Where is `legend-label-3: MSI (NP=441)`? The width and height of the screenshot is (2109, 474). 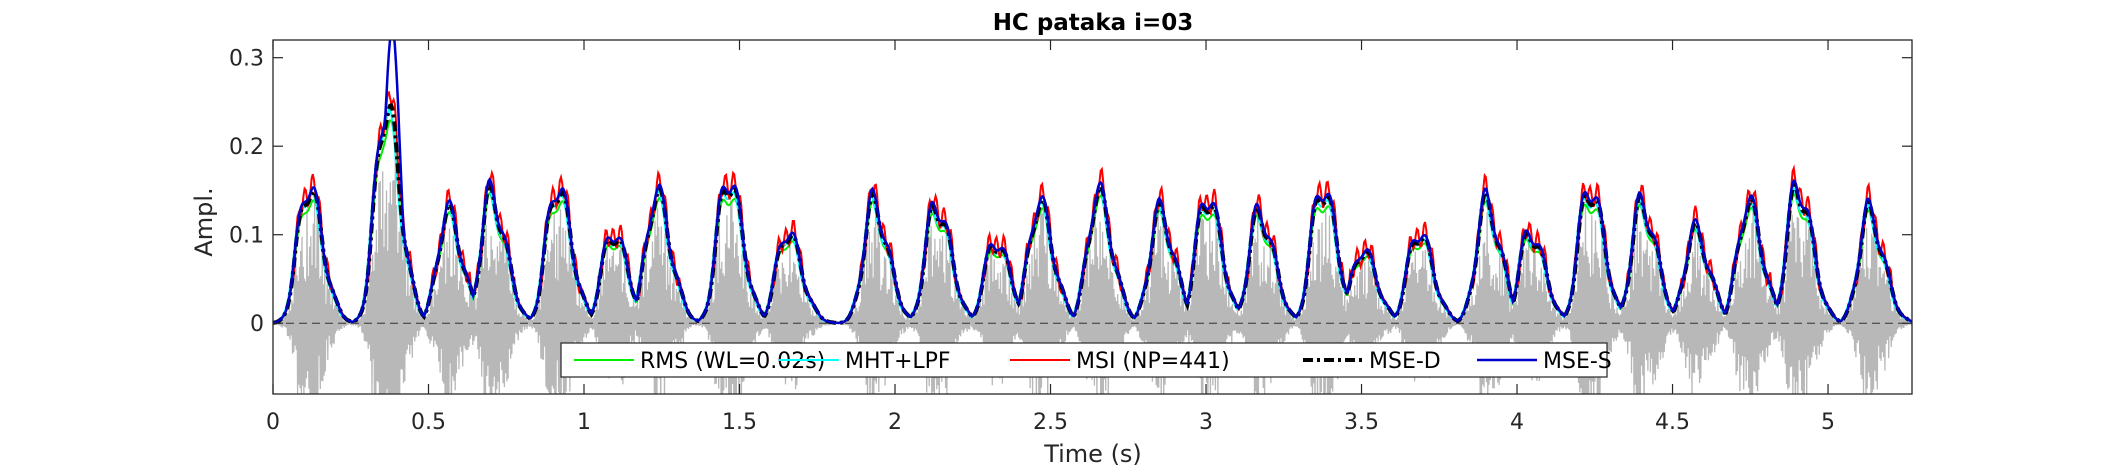
legend-label-3: MSI (NP=441) is located at coordinates (1153, 361).